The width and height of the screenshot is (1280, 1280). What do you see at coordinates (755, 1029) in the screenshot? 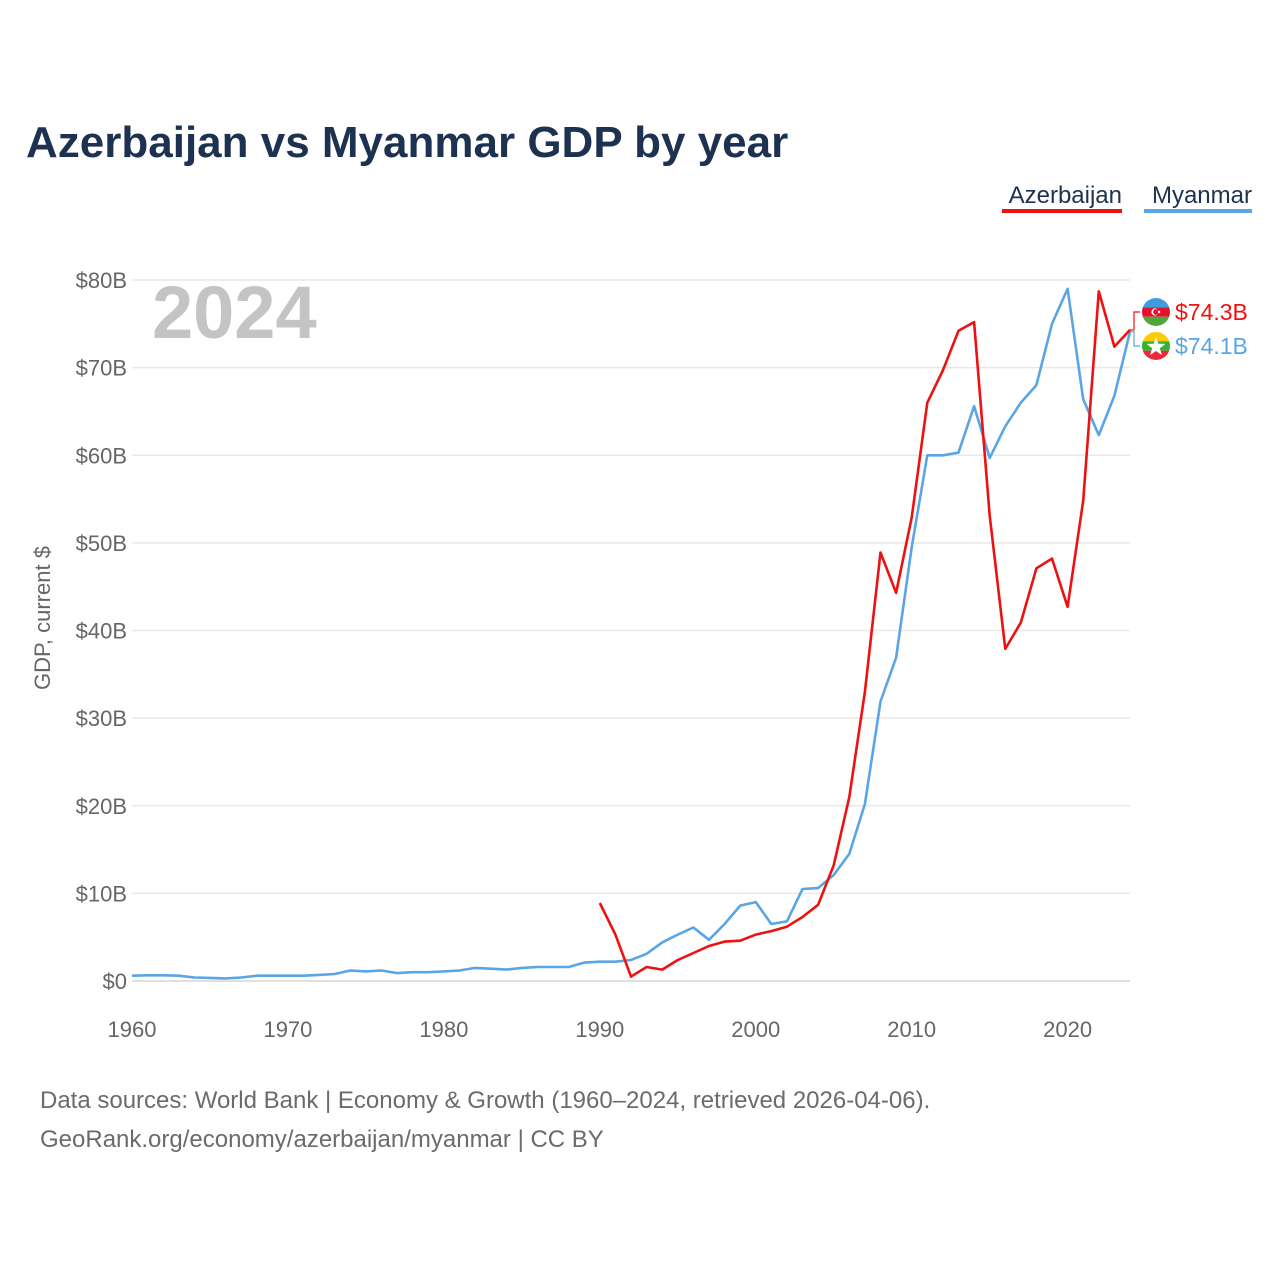
I see `x-tick-label: 2000` at bounding box center [755, 1029].